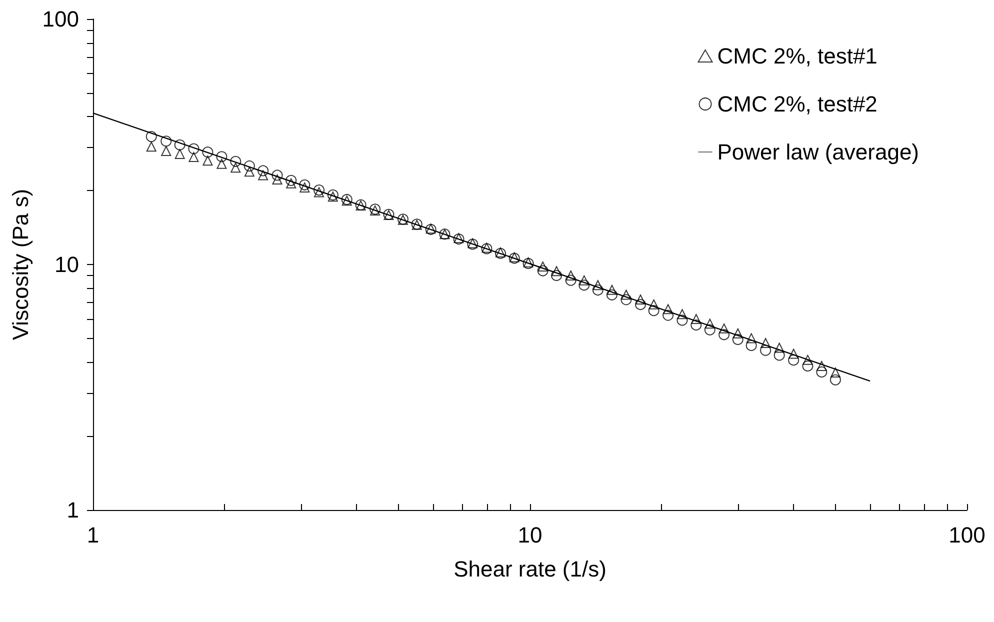 The width and height of the screenshot is (994, 622). Describe the element at coordinates (60, 19) in the screenshot. I see `y-tick-label: 100` at that location.